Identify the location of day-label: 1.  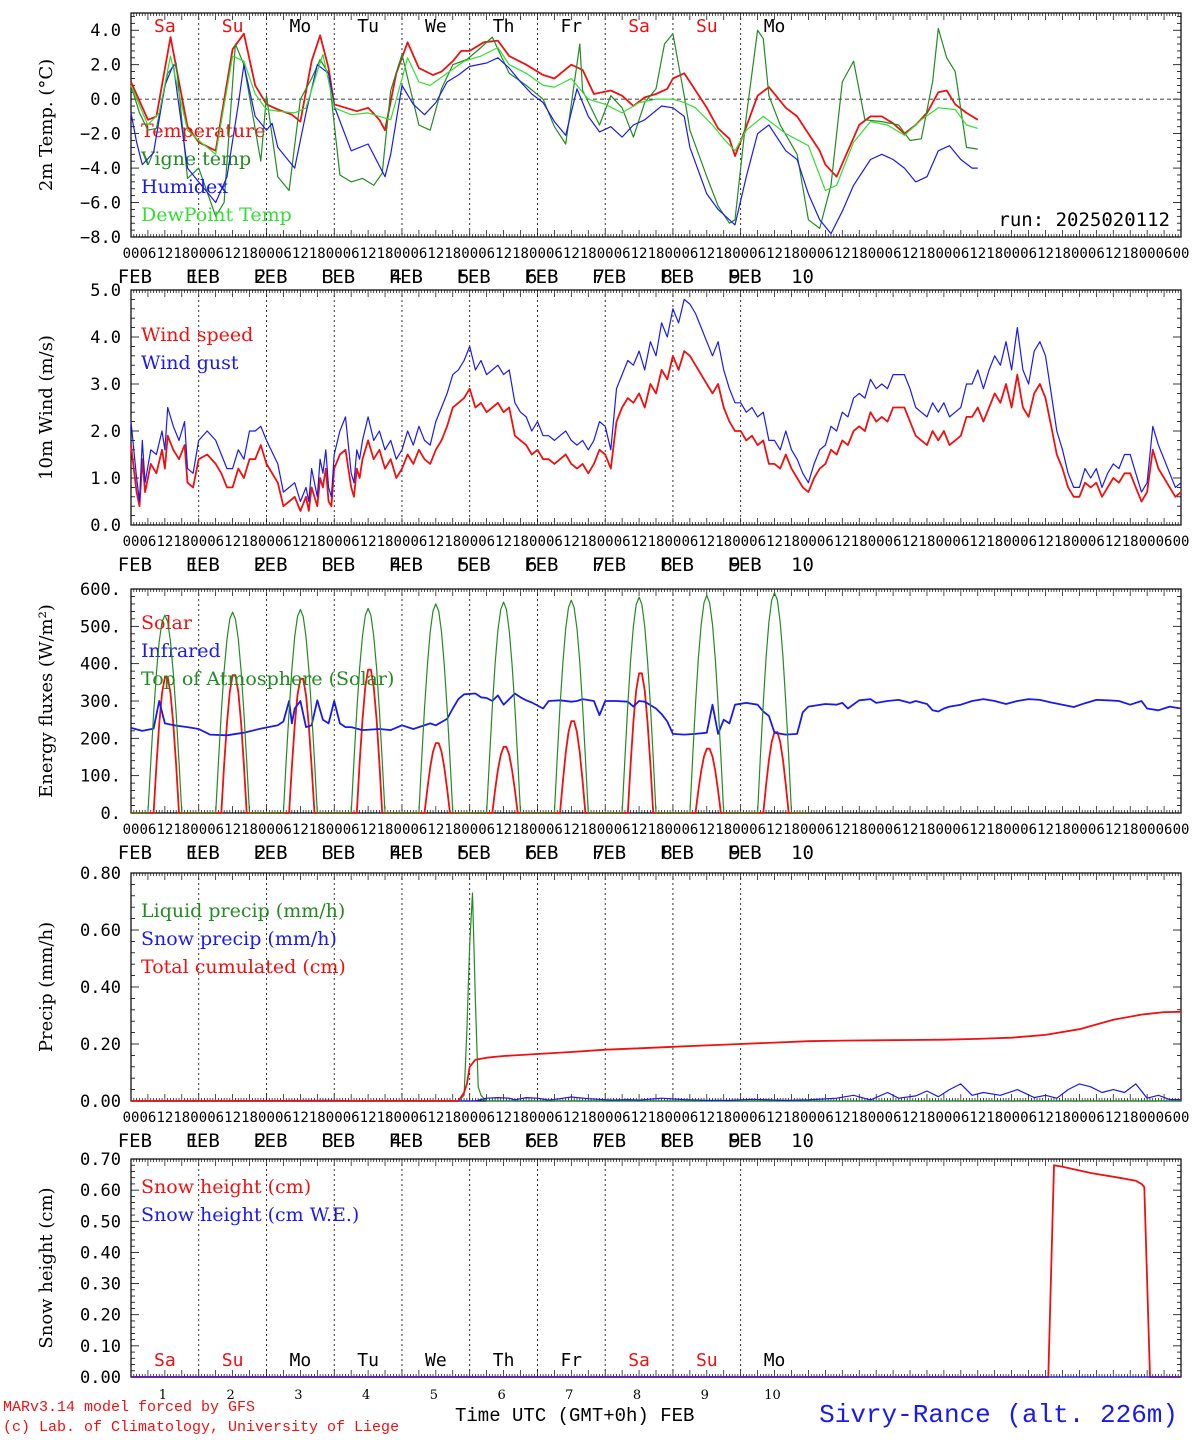
(192, 853).